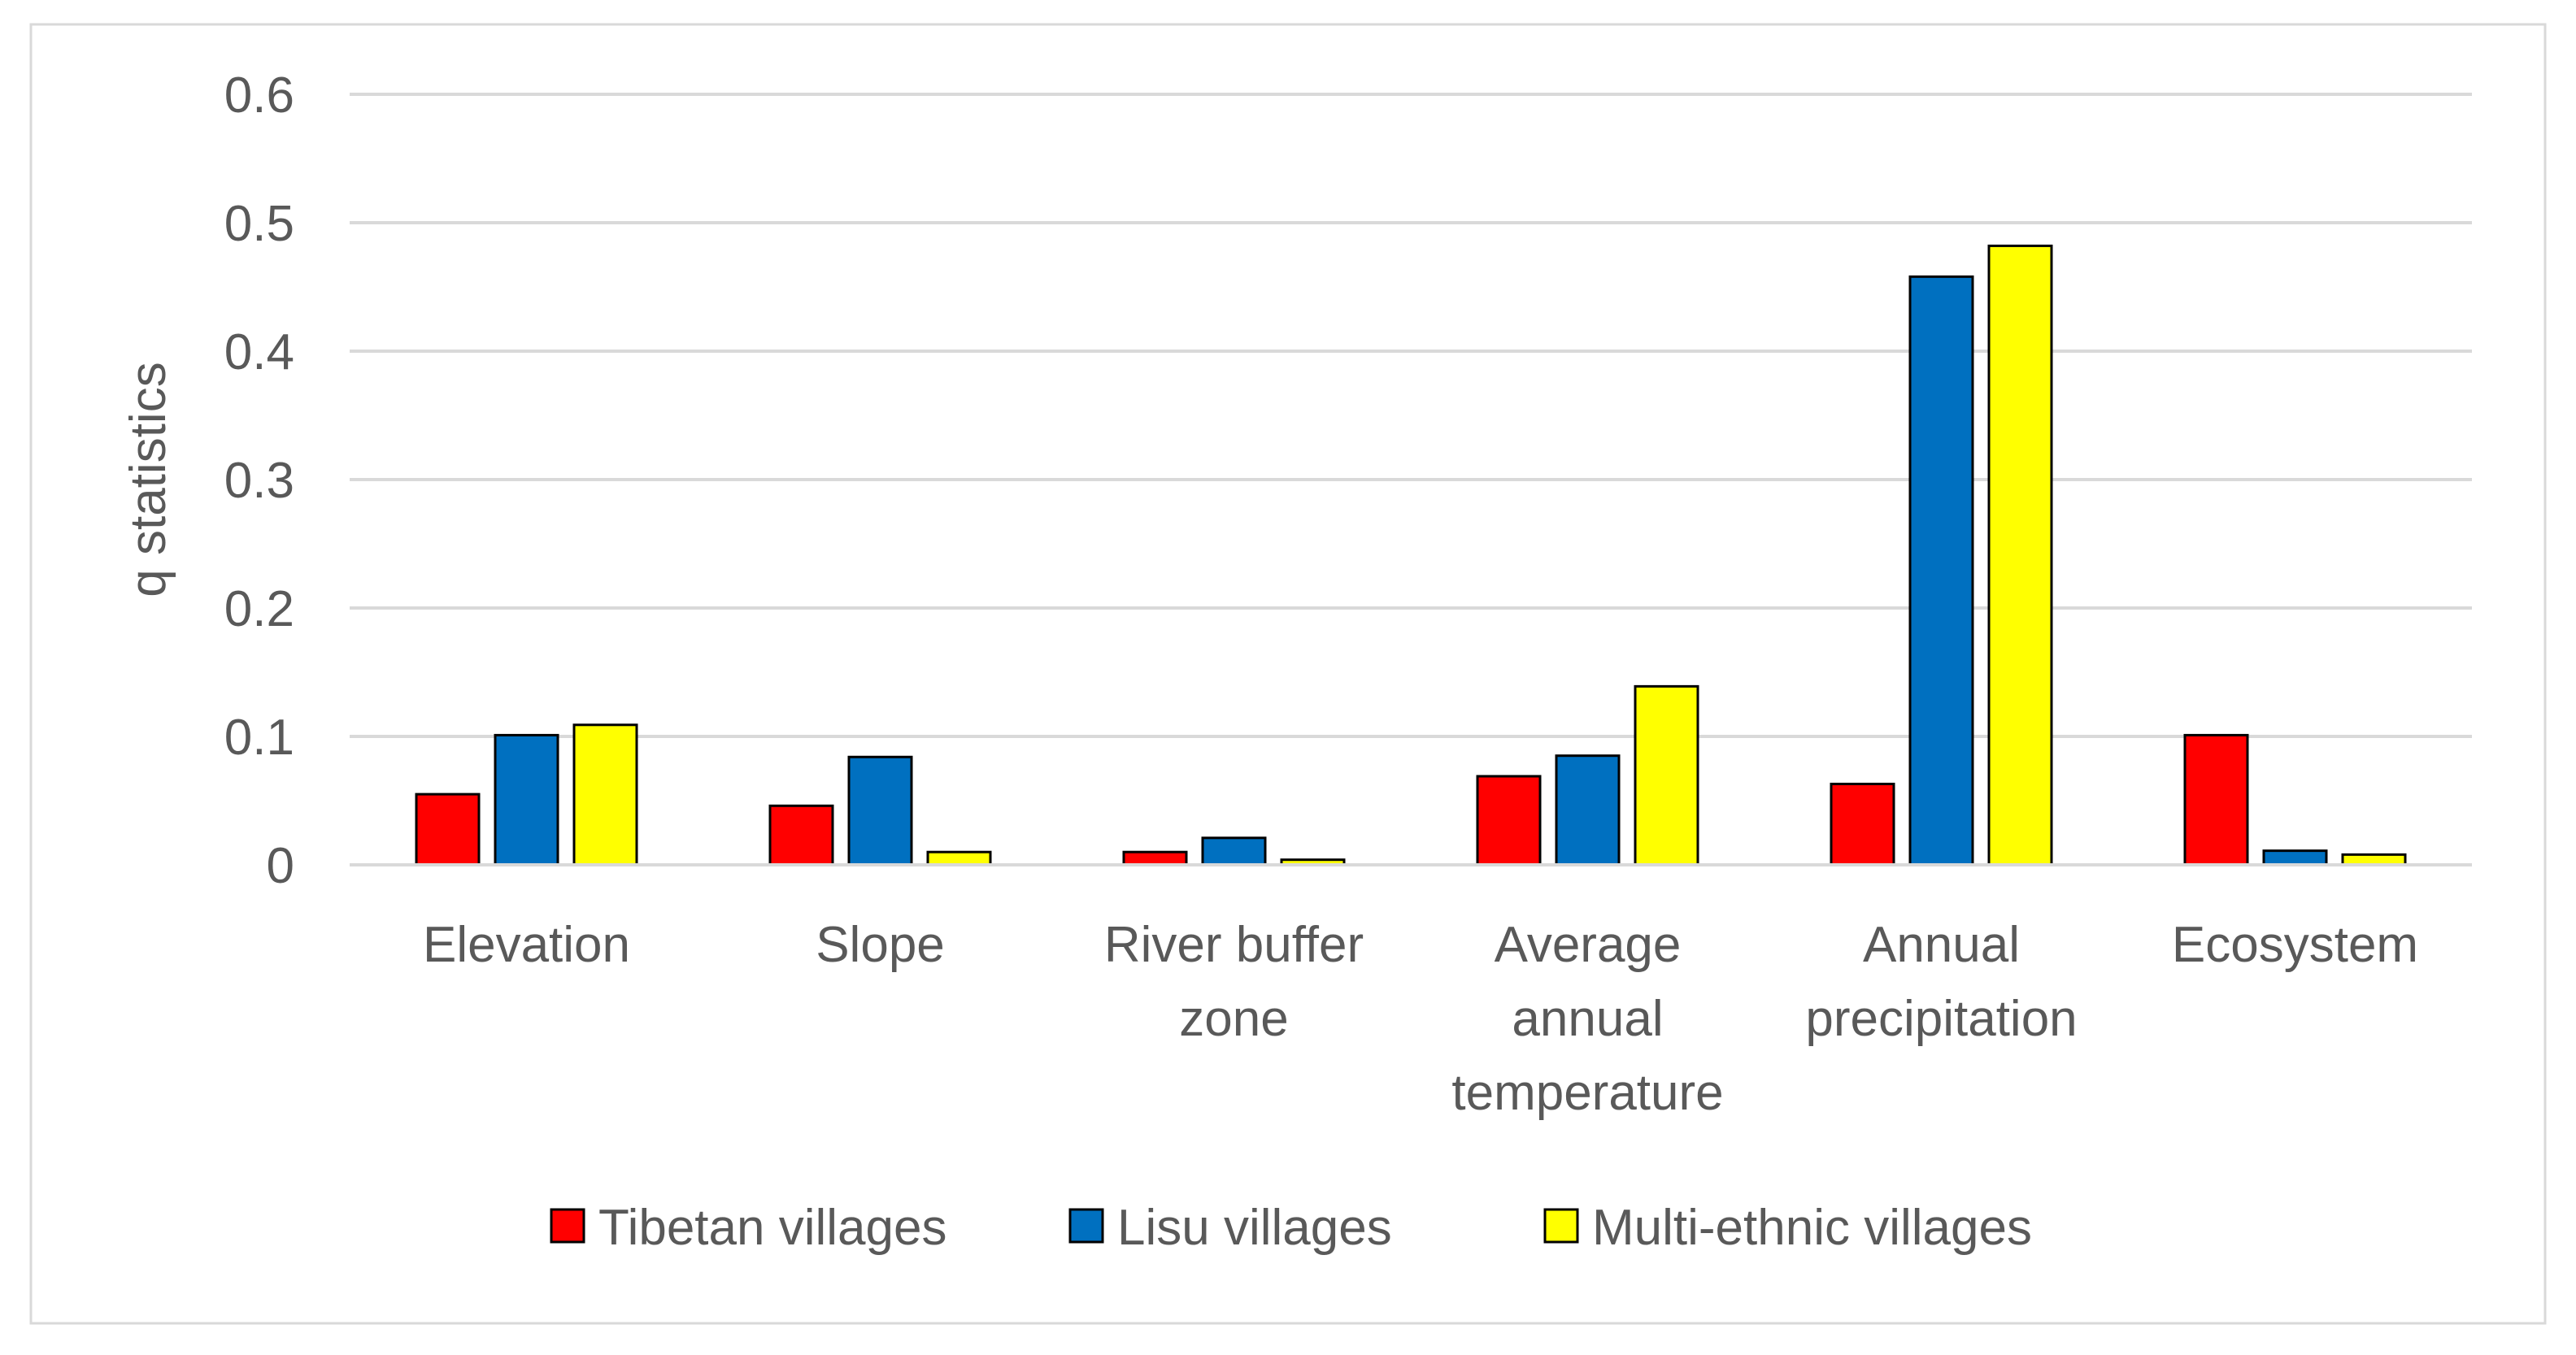 The width and height of the screenshot is (2576, 1355). What do you see at coordinates (259, 95) in the screenshot?
I see `y-tick-label: 0.6` at bounding box center [259, 95].